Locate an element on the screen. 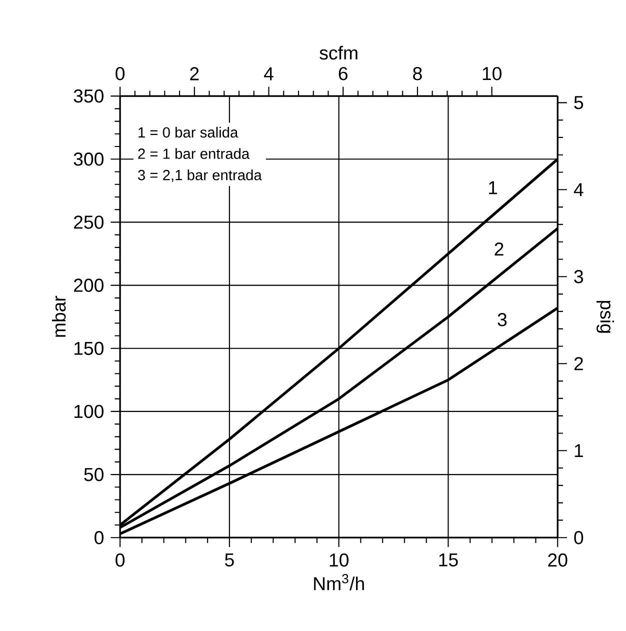  annotation: 2 = 1 bar entrada is located at coordinates (194, 153).